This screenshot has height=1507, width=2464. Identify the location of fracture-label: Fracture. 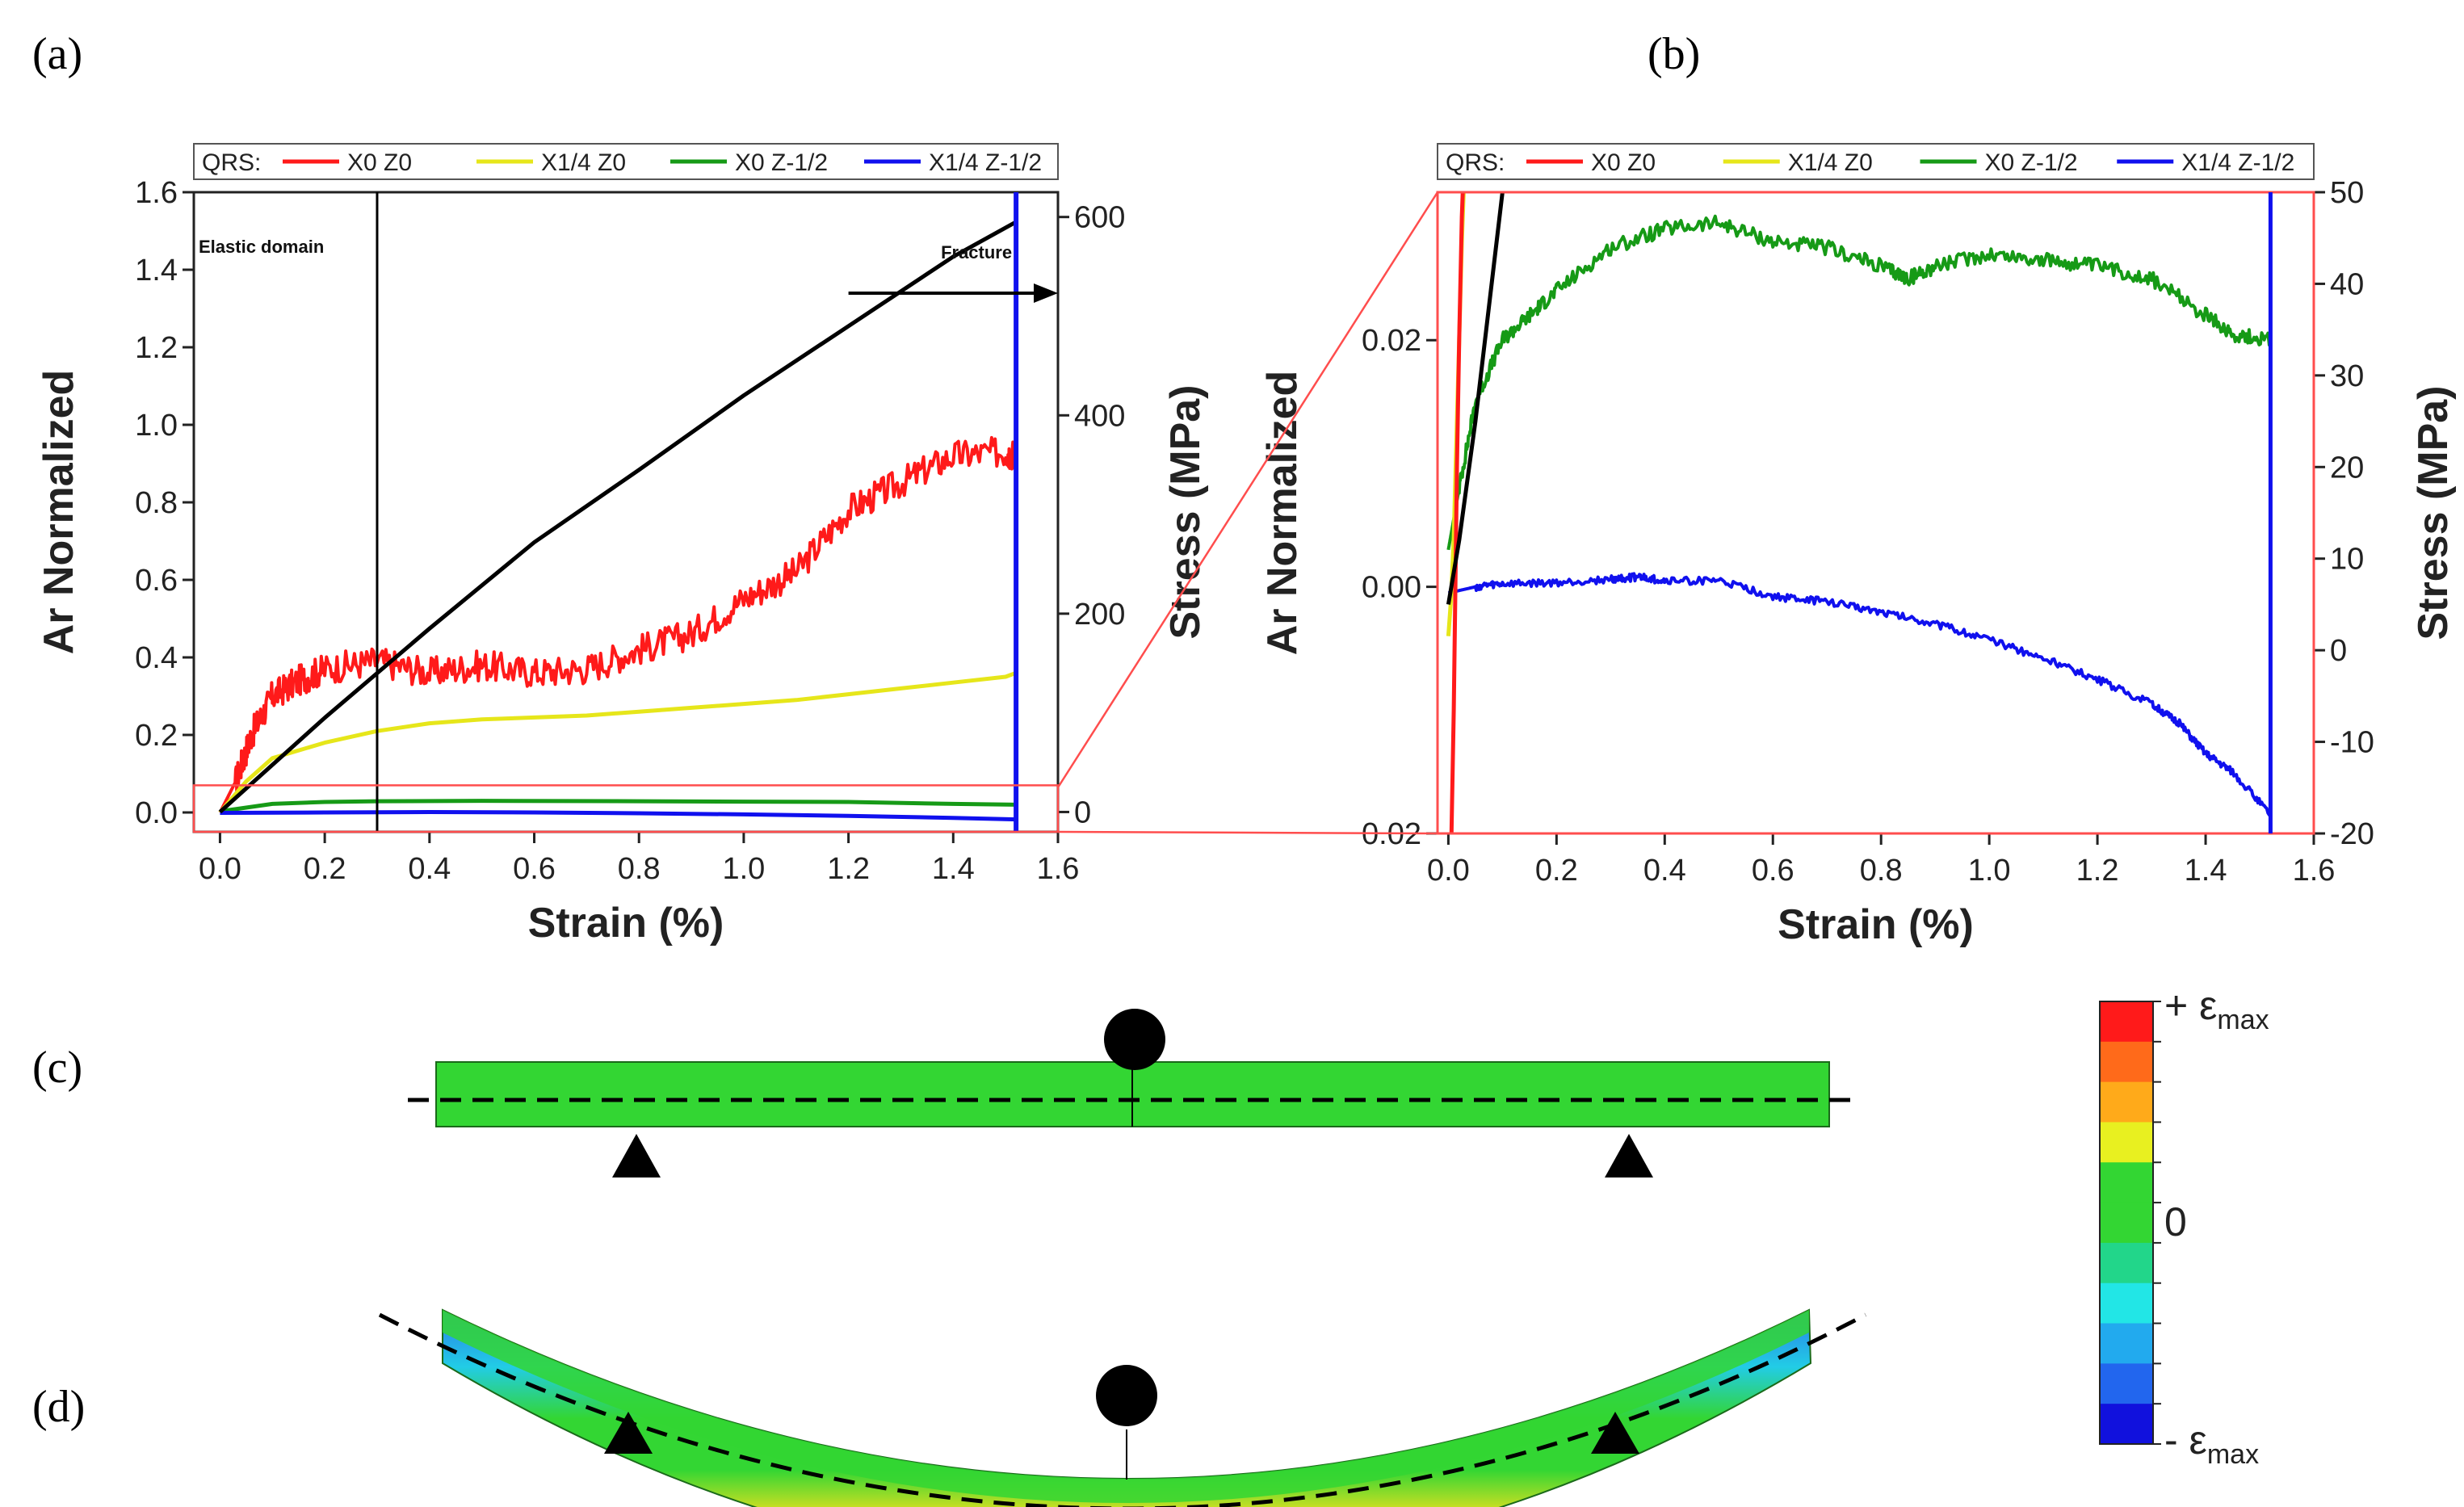
(976, 252).